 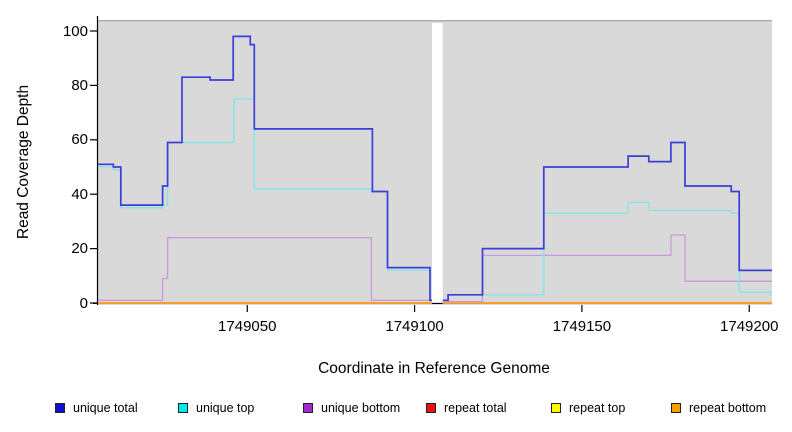 What do you see at coordinates (265, 269) in the screenshot?
I see `series-unique-bottom` at bounding box center [265, 269].